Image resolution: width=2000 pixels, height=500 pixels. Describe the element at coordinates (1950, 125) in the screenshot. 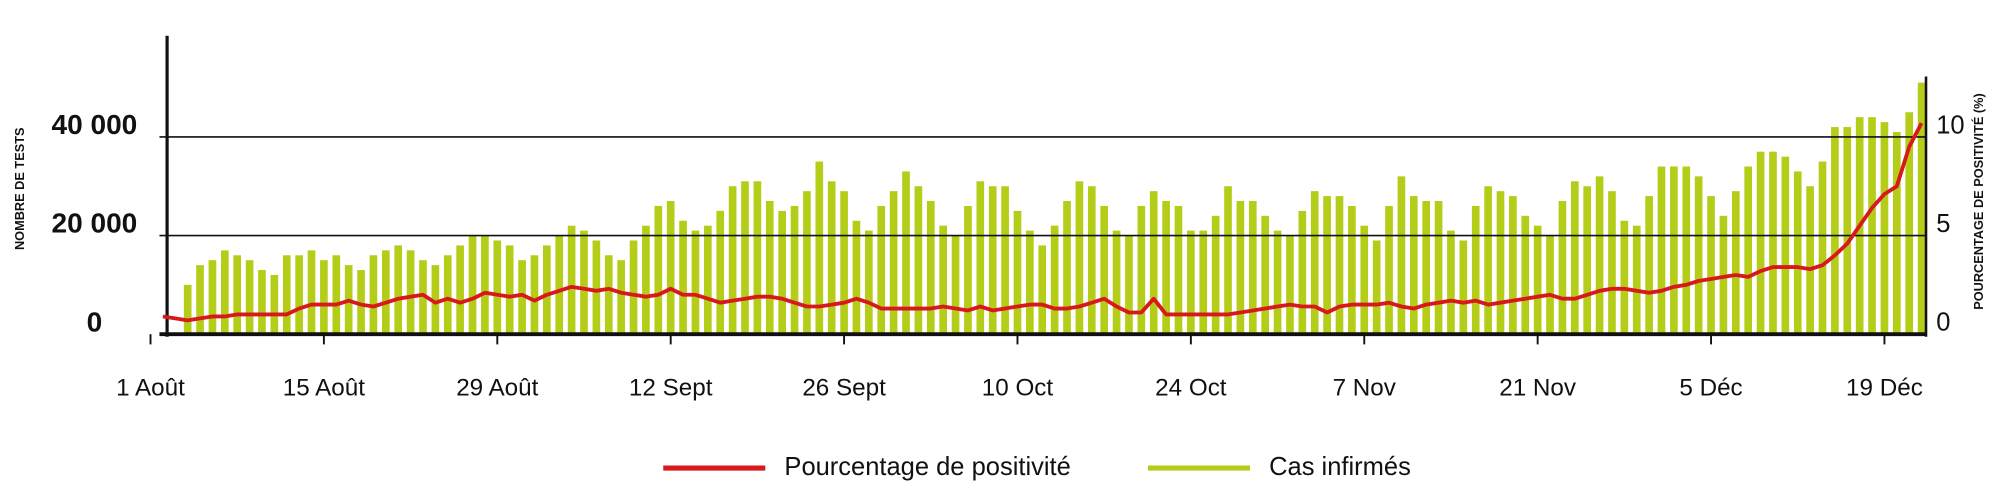

I see `y2-tick-label: 10` at that location.